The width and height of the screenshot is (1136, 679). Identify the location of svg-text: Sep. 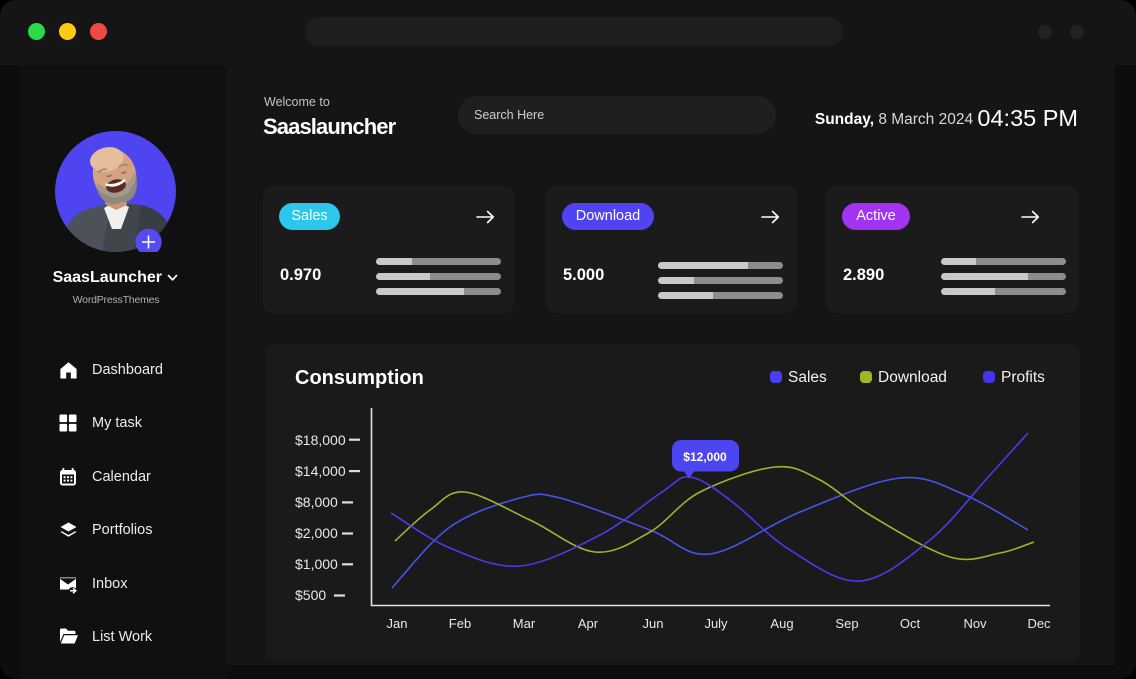
(846, 623).